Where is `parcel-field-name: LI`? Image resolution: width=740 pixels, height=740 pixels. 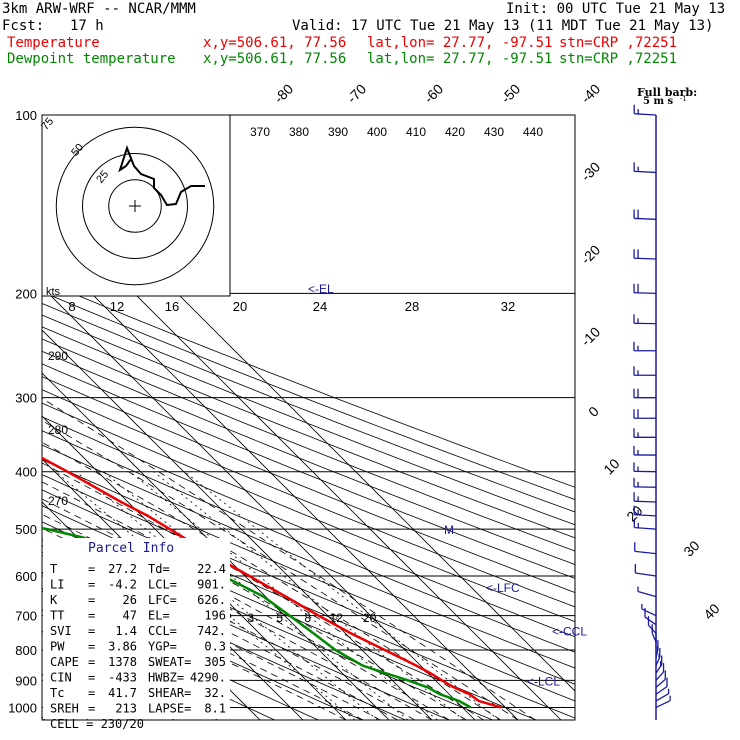 parcel-field-name: LI is located at coordinates (57, 585).